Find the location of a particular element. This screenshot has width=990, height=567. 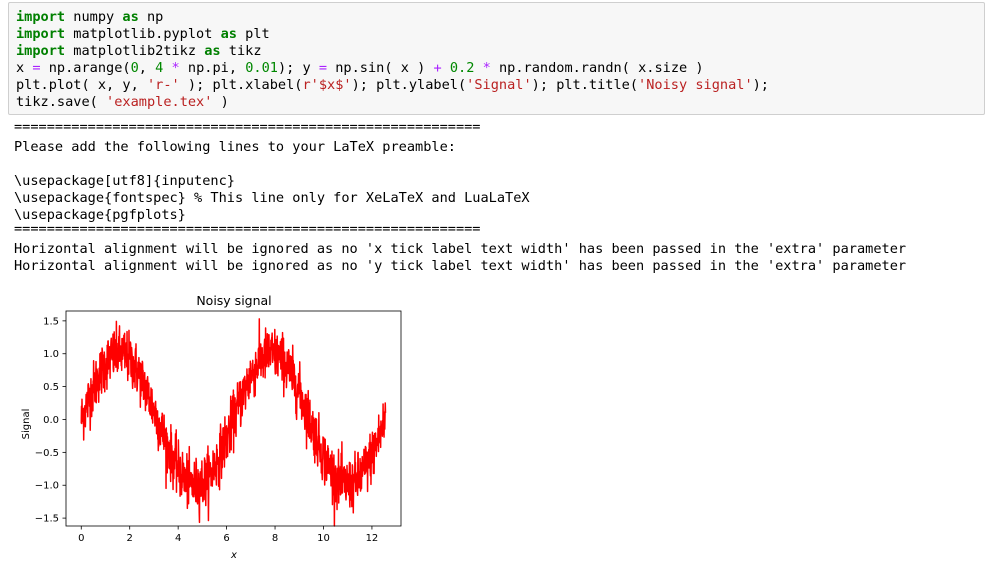

chart-title: Noisy signal is located at coordinates (233, 300).